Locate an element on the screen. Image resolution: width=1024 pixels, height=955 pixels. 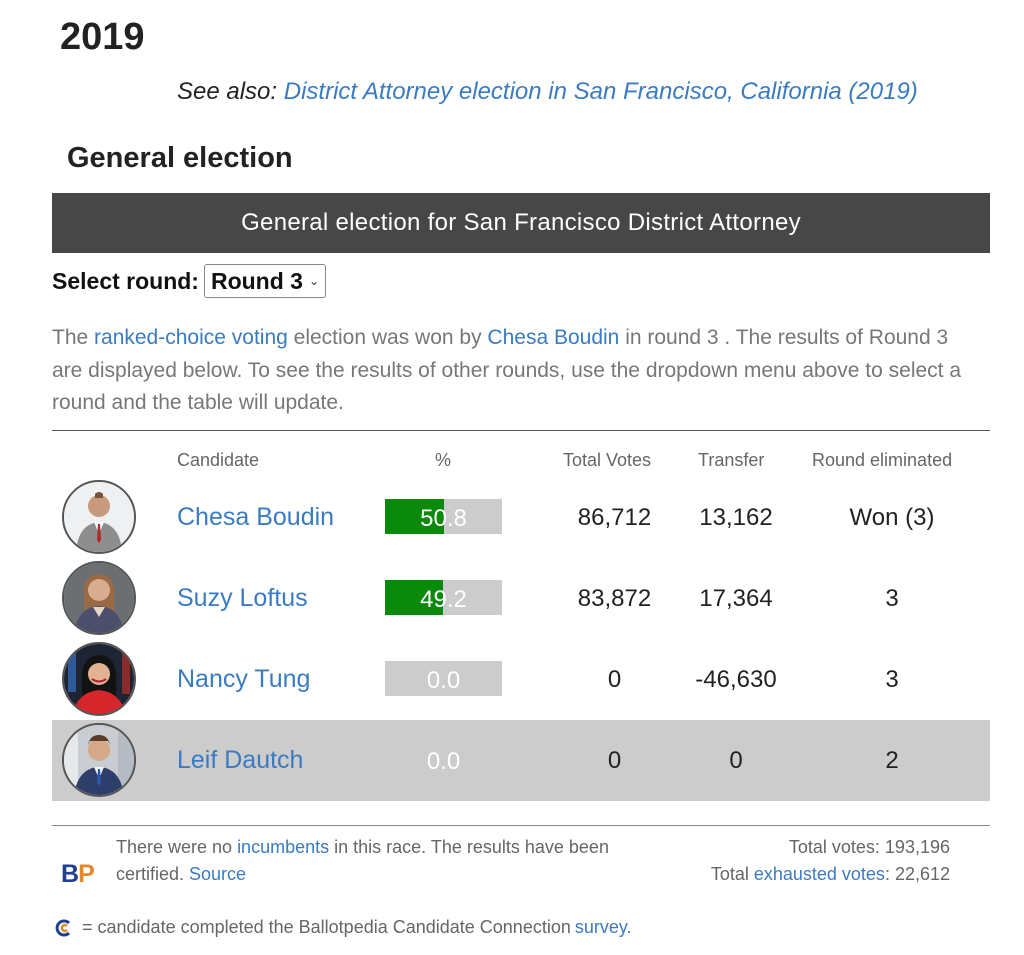
transfer-votes: 17,364 is located at coordinates (736, 598).